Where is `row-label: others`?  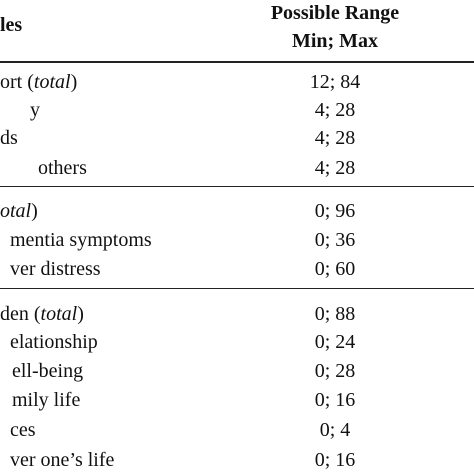
row-label: others is located at coordinates (62, 168).